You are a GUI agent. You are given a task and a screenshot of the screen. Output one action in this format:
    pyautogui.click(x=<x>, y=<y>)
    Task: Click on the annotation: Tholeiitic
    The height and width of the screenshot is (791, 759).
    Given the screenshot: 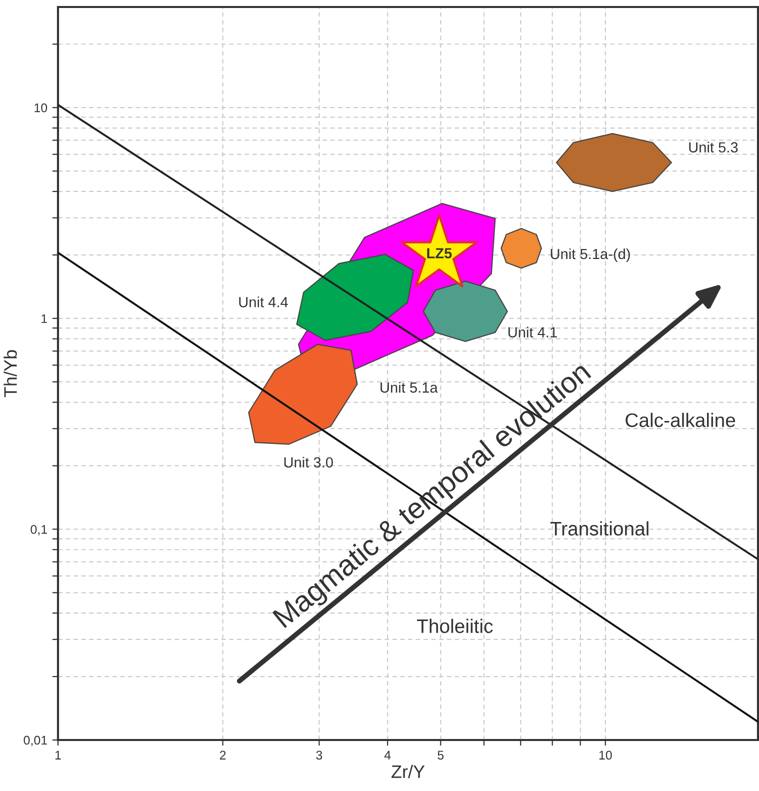 What is the action you would take?
    pyautogui.click(x=454, y=626)
    